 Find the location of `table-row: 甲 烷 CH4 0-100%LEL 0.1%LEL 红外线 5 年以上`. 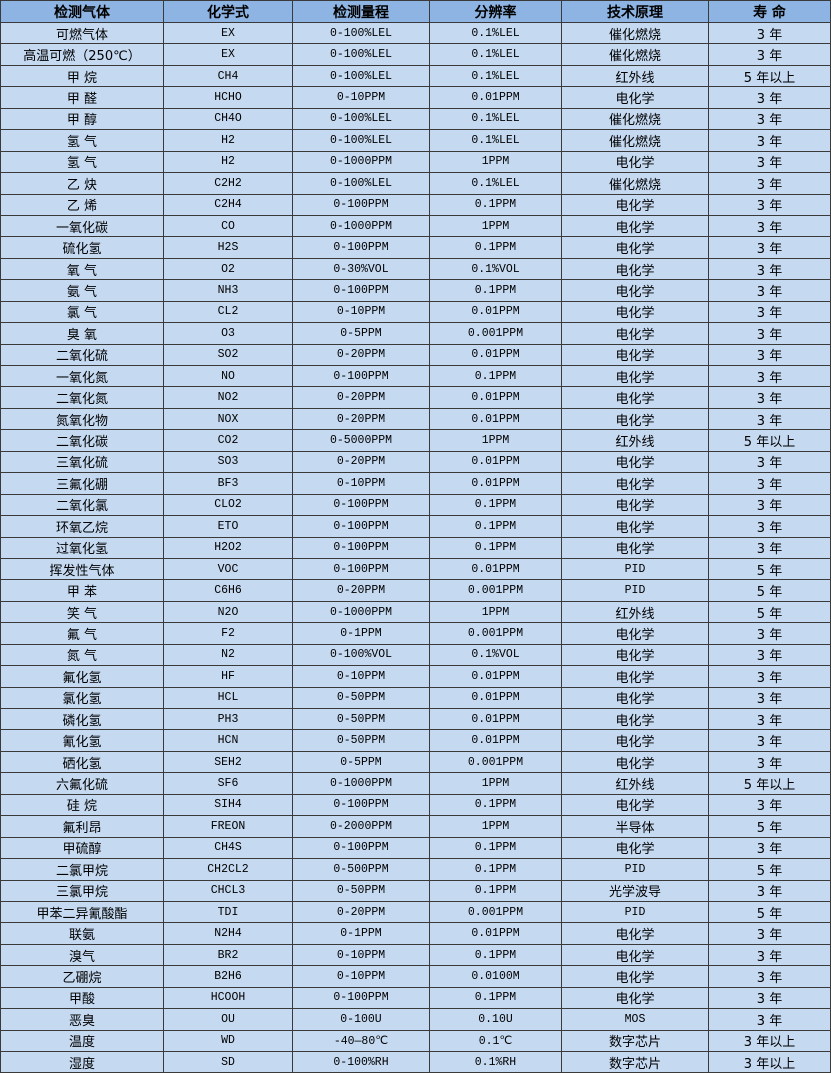

table-row: 甲 烷 CH4 0-100%LEL 0.1%LEL 红外线 5 年以上 is located at coordinates (415, 76).